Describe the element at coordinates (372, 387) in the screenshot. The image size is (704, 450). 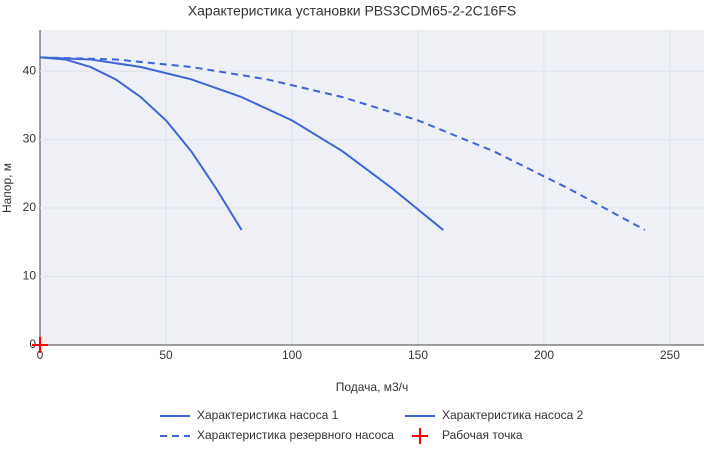
I see `x-axis-title: Подача, м3/ч` at that location.